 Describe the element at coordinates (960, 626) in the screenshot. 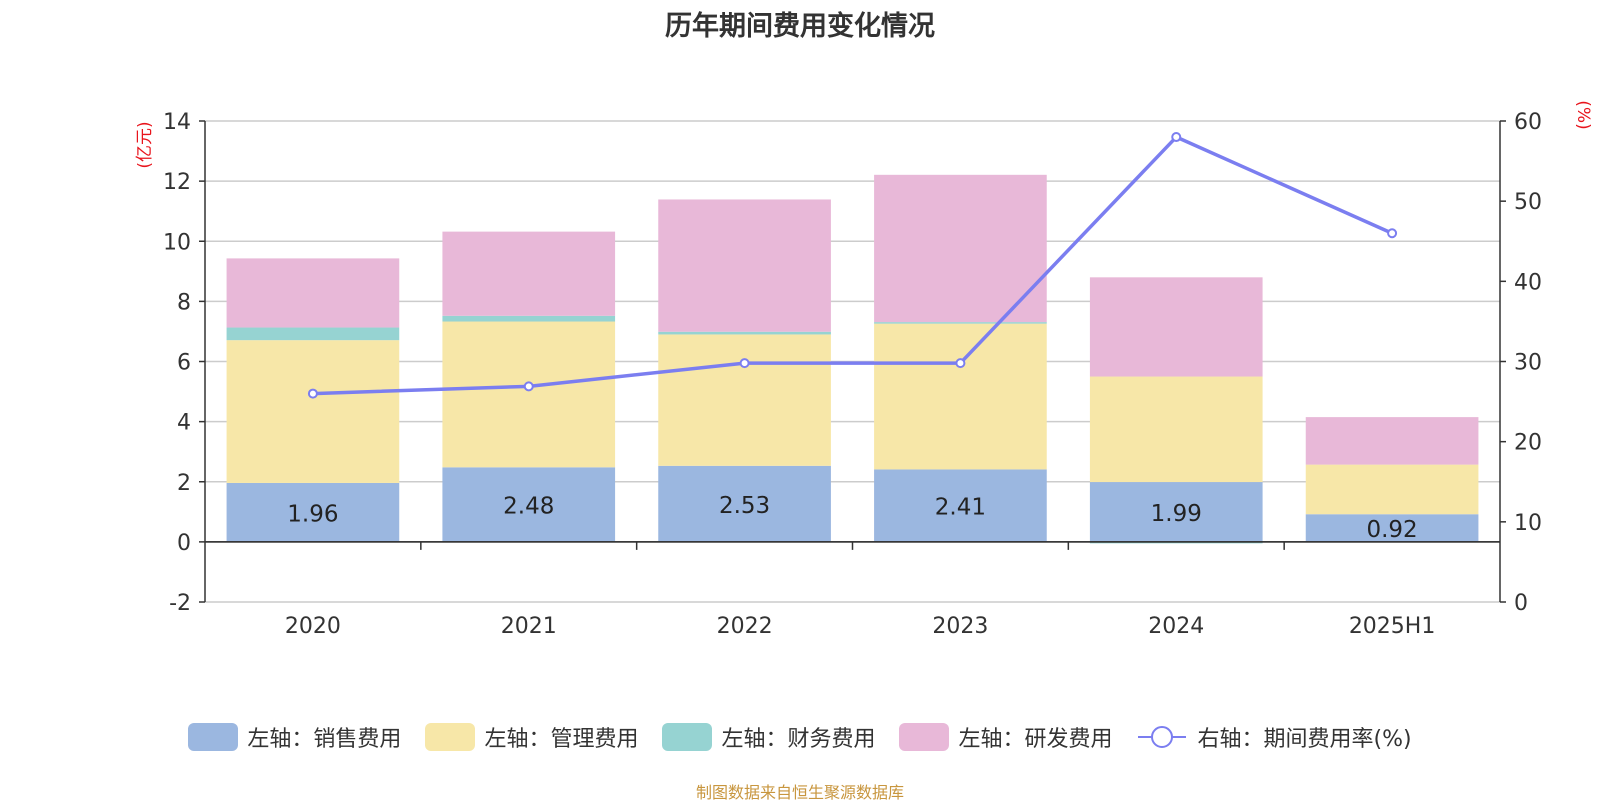

I see `x-axis-tick-label: 2023` at that location.